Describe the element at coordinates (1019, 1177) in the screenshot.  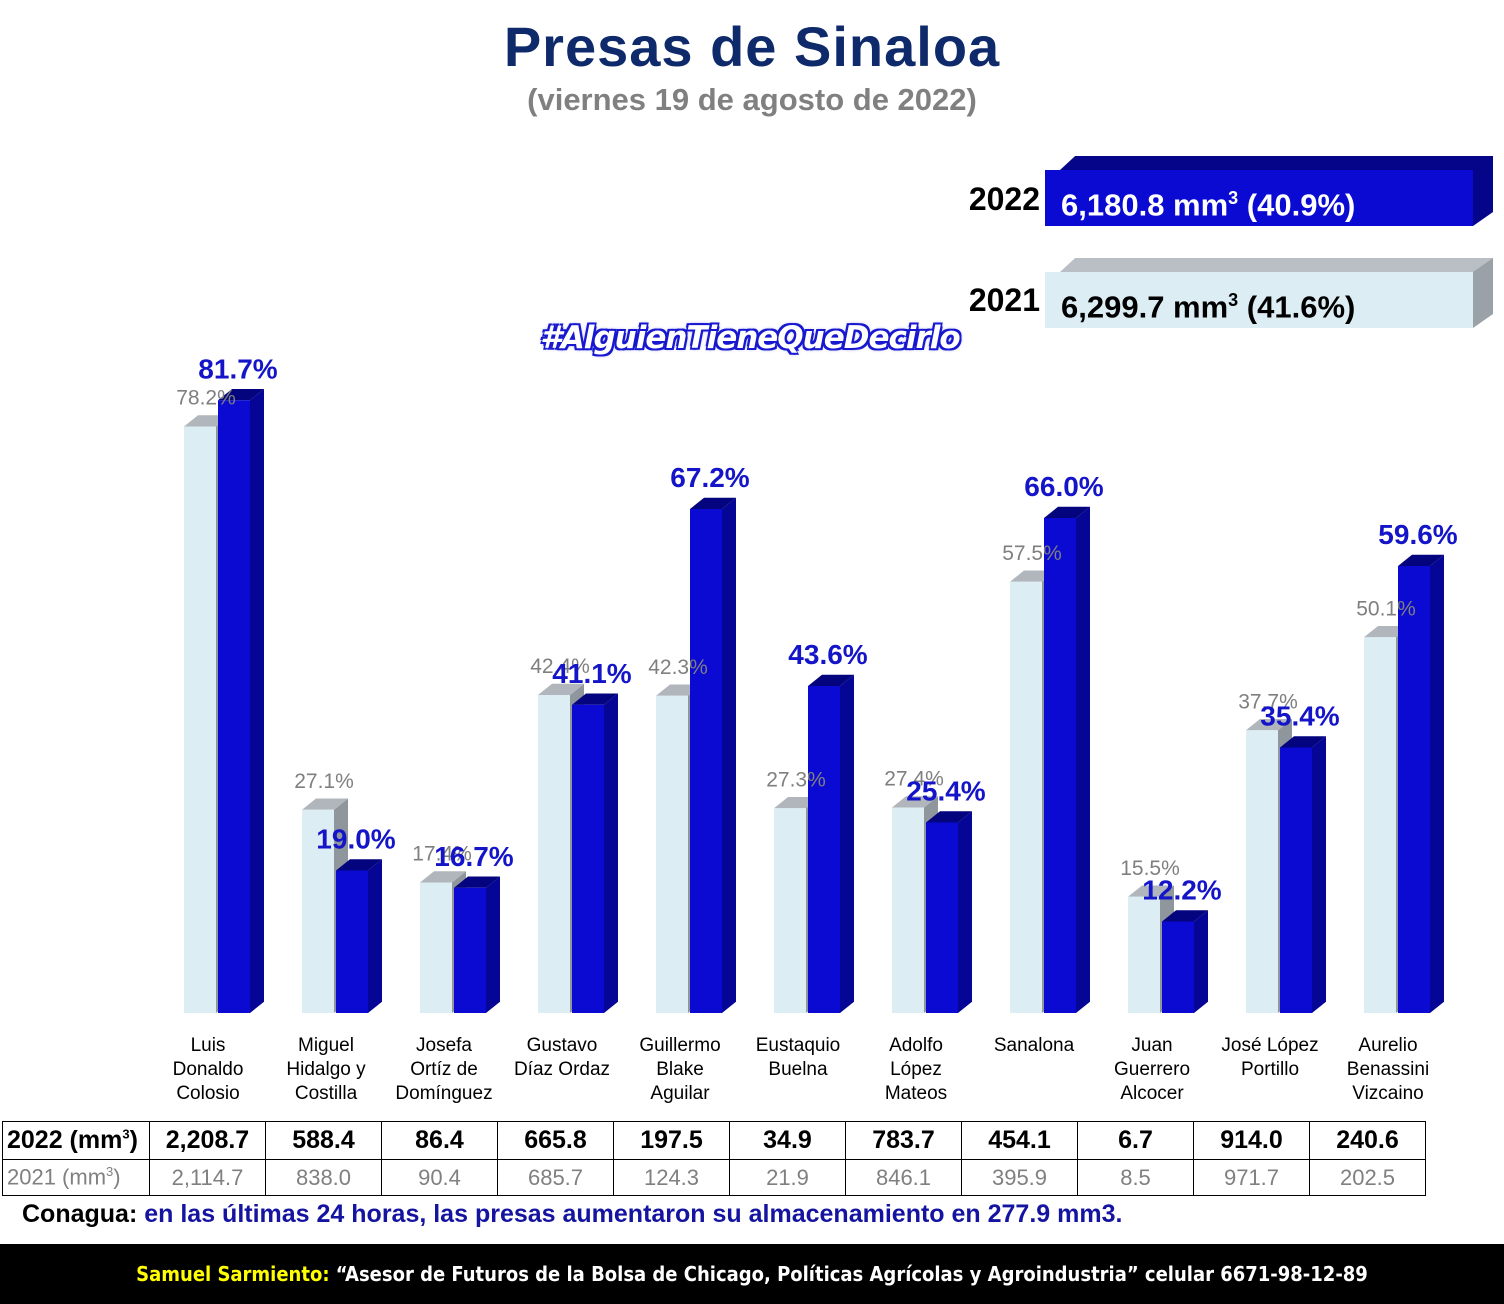
I see `cell-2021: 395.9` at that location.